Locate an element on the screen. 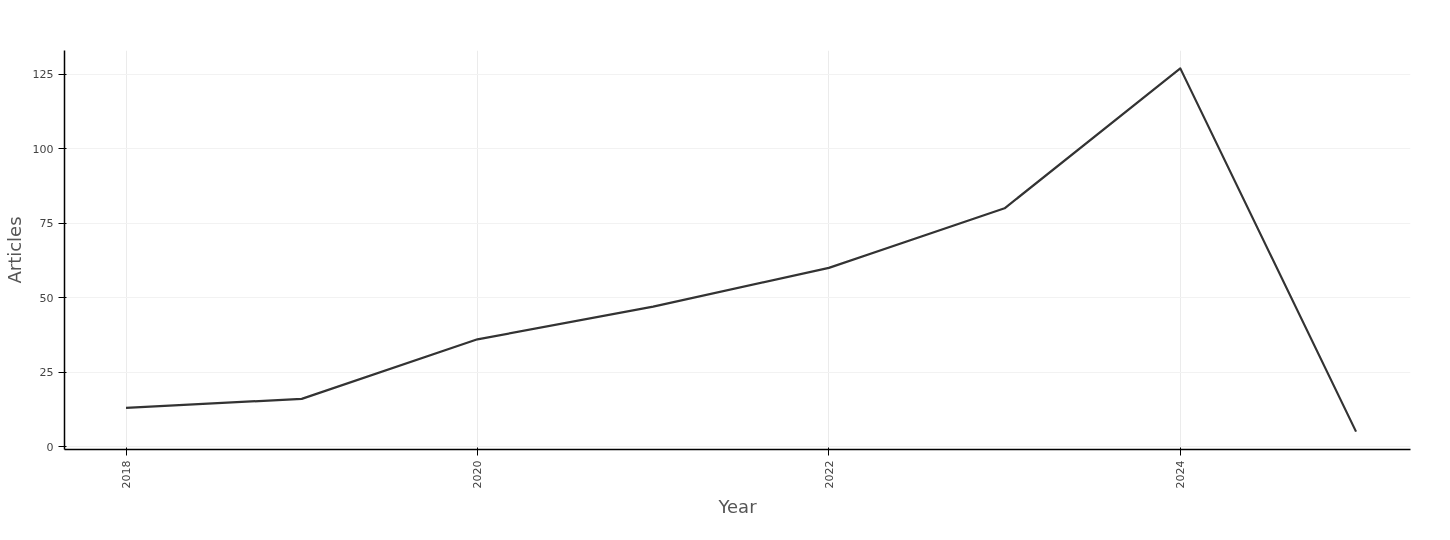 This screenshot has width=1450, height=540. x-tick-label: 2024 is located at coordinates (1181, 474).